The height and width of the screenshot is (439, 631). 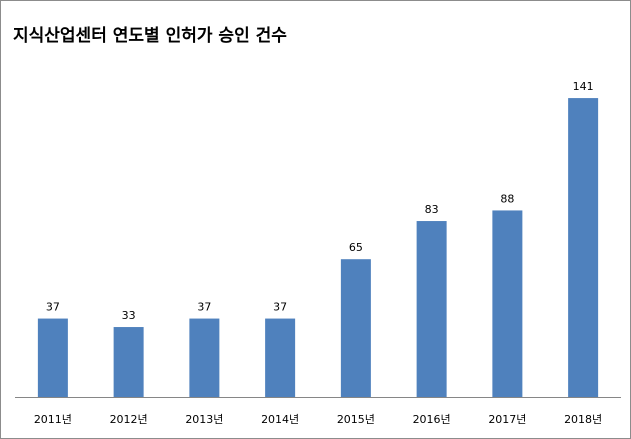 I want to click on value-label: 141, so click(x=583, y=86).